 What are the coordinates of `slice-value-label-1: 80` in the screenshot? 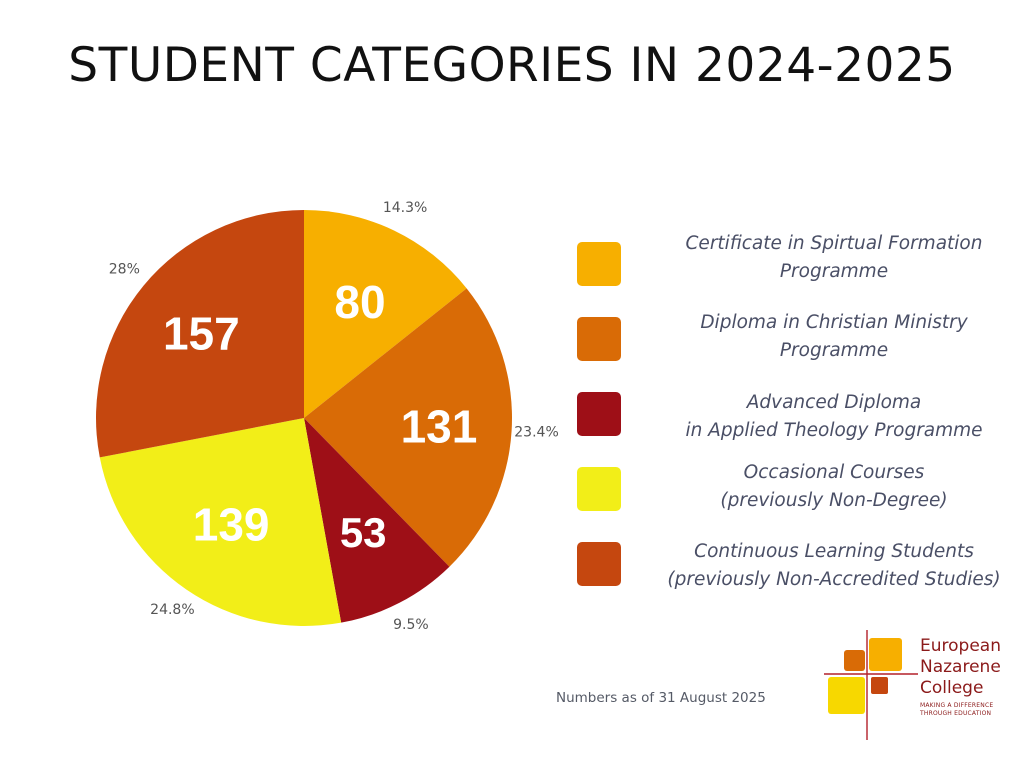 It's located at (359, 302).